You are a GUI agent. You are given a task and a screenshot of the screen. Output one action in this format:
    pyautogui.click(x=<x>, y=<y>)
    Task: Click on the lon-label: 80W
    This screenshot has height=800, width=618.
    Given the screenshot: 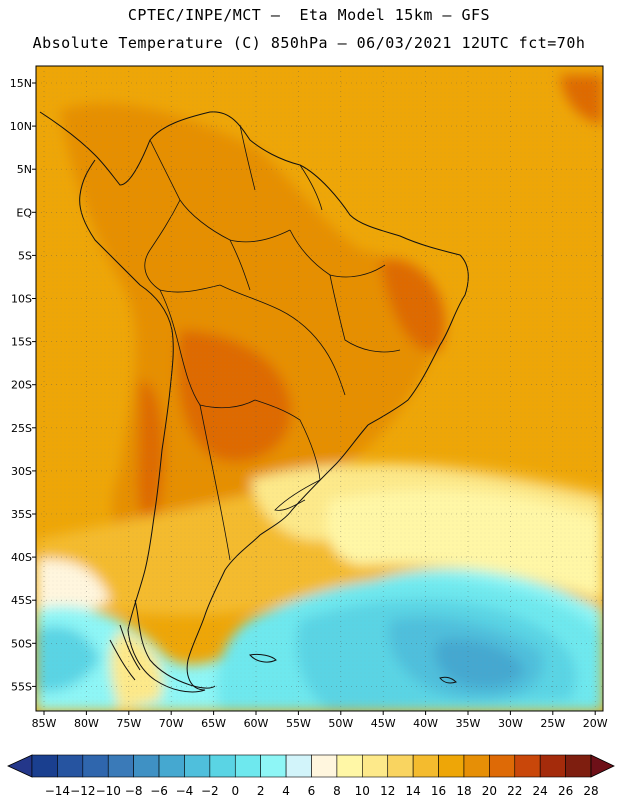 What is the action you would take?
    pyautogui.click(x=86, y=723)
    